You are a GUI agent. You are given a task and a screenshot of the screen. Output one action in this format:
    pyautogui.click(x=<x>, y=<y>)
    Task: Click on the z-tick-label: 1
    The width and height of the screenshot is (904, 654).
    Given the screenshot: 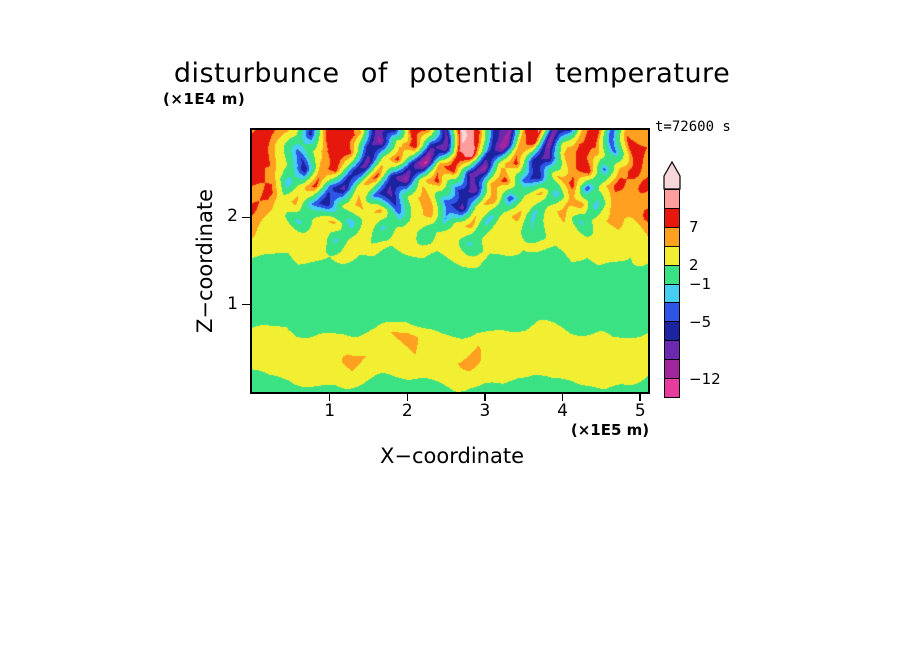 What is the action you would take?
    pyautogui.click(x=232, y=303)
    